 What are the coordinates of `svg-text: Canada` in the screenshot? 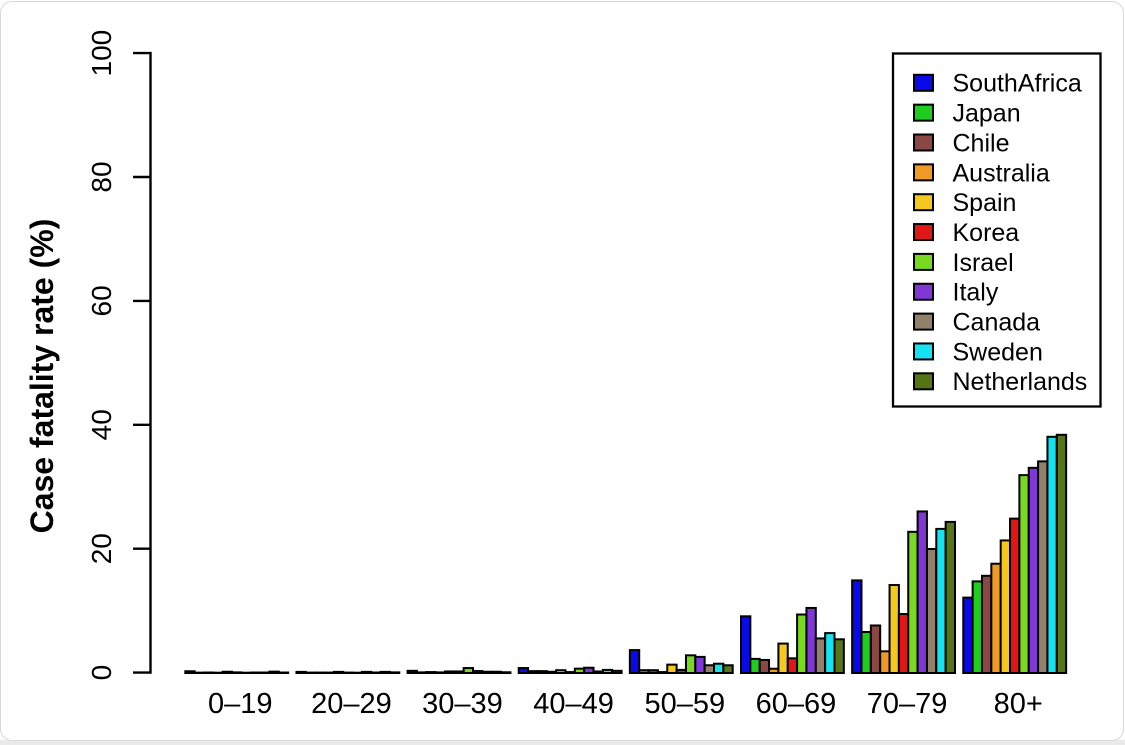 It's located at (997, 323).